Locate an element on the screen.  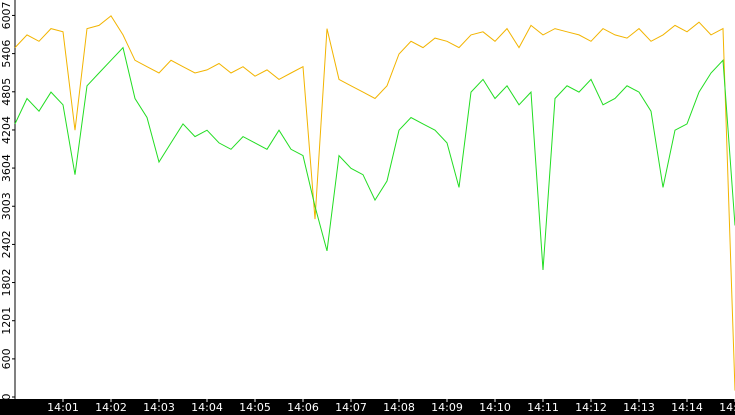
x-tick-label: 14:03 is located at coordinates (159, 407).